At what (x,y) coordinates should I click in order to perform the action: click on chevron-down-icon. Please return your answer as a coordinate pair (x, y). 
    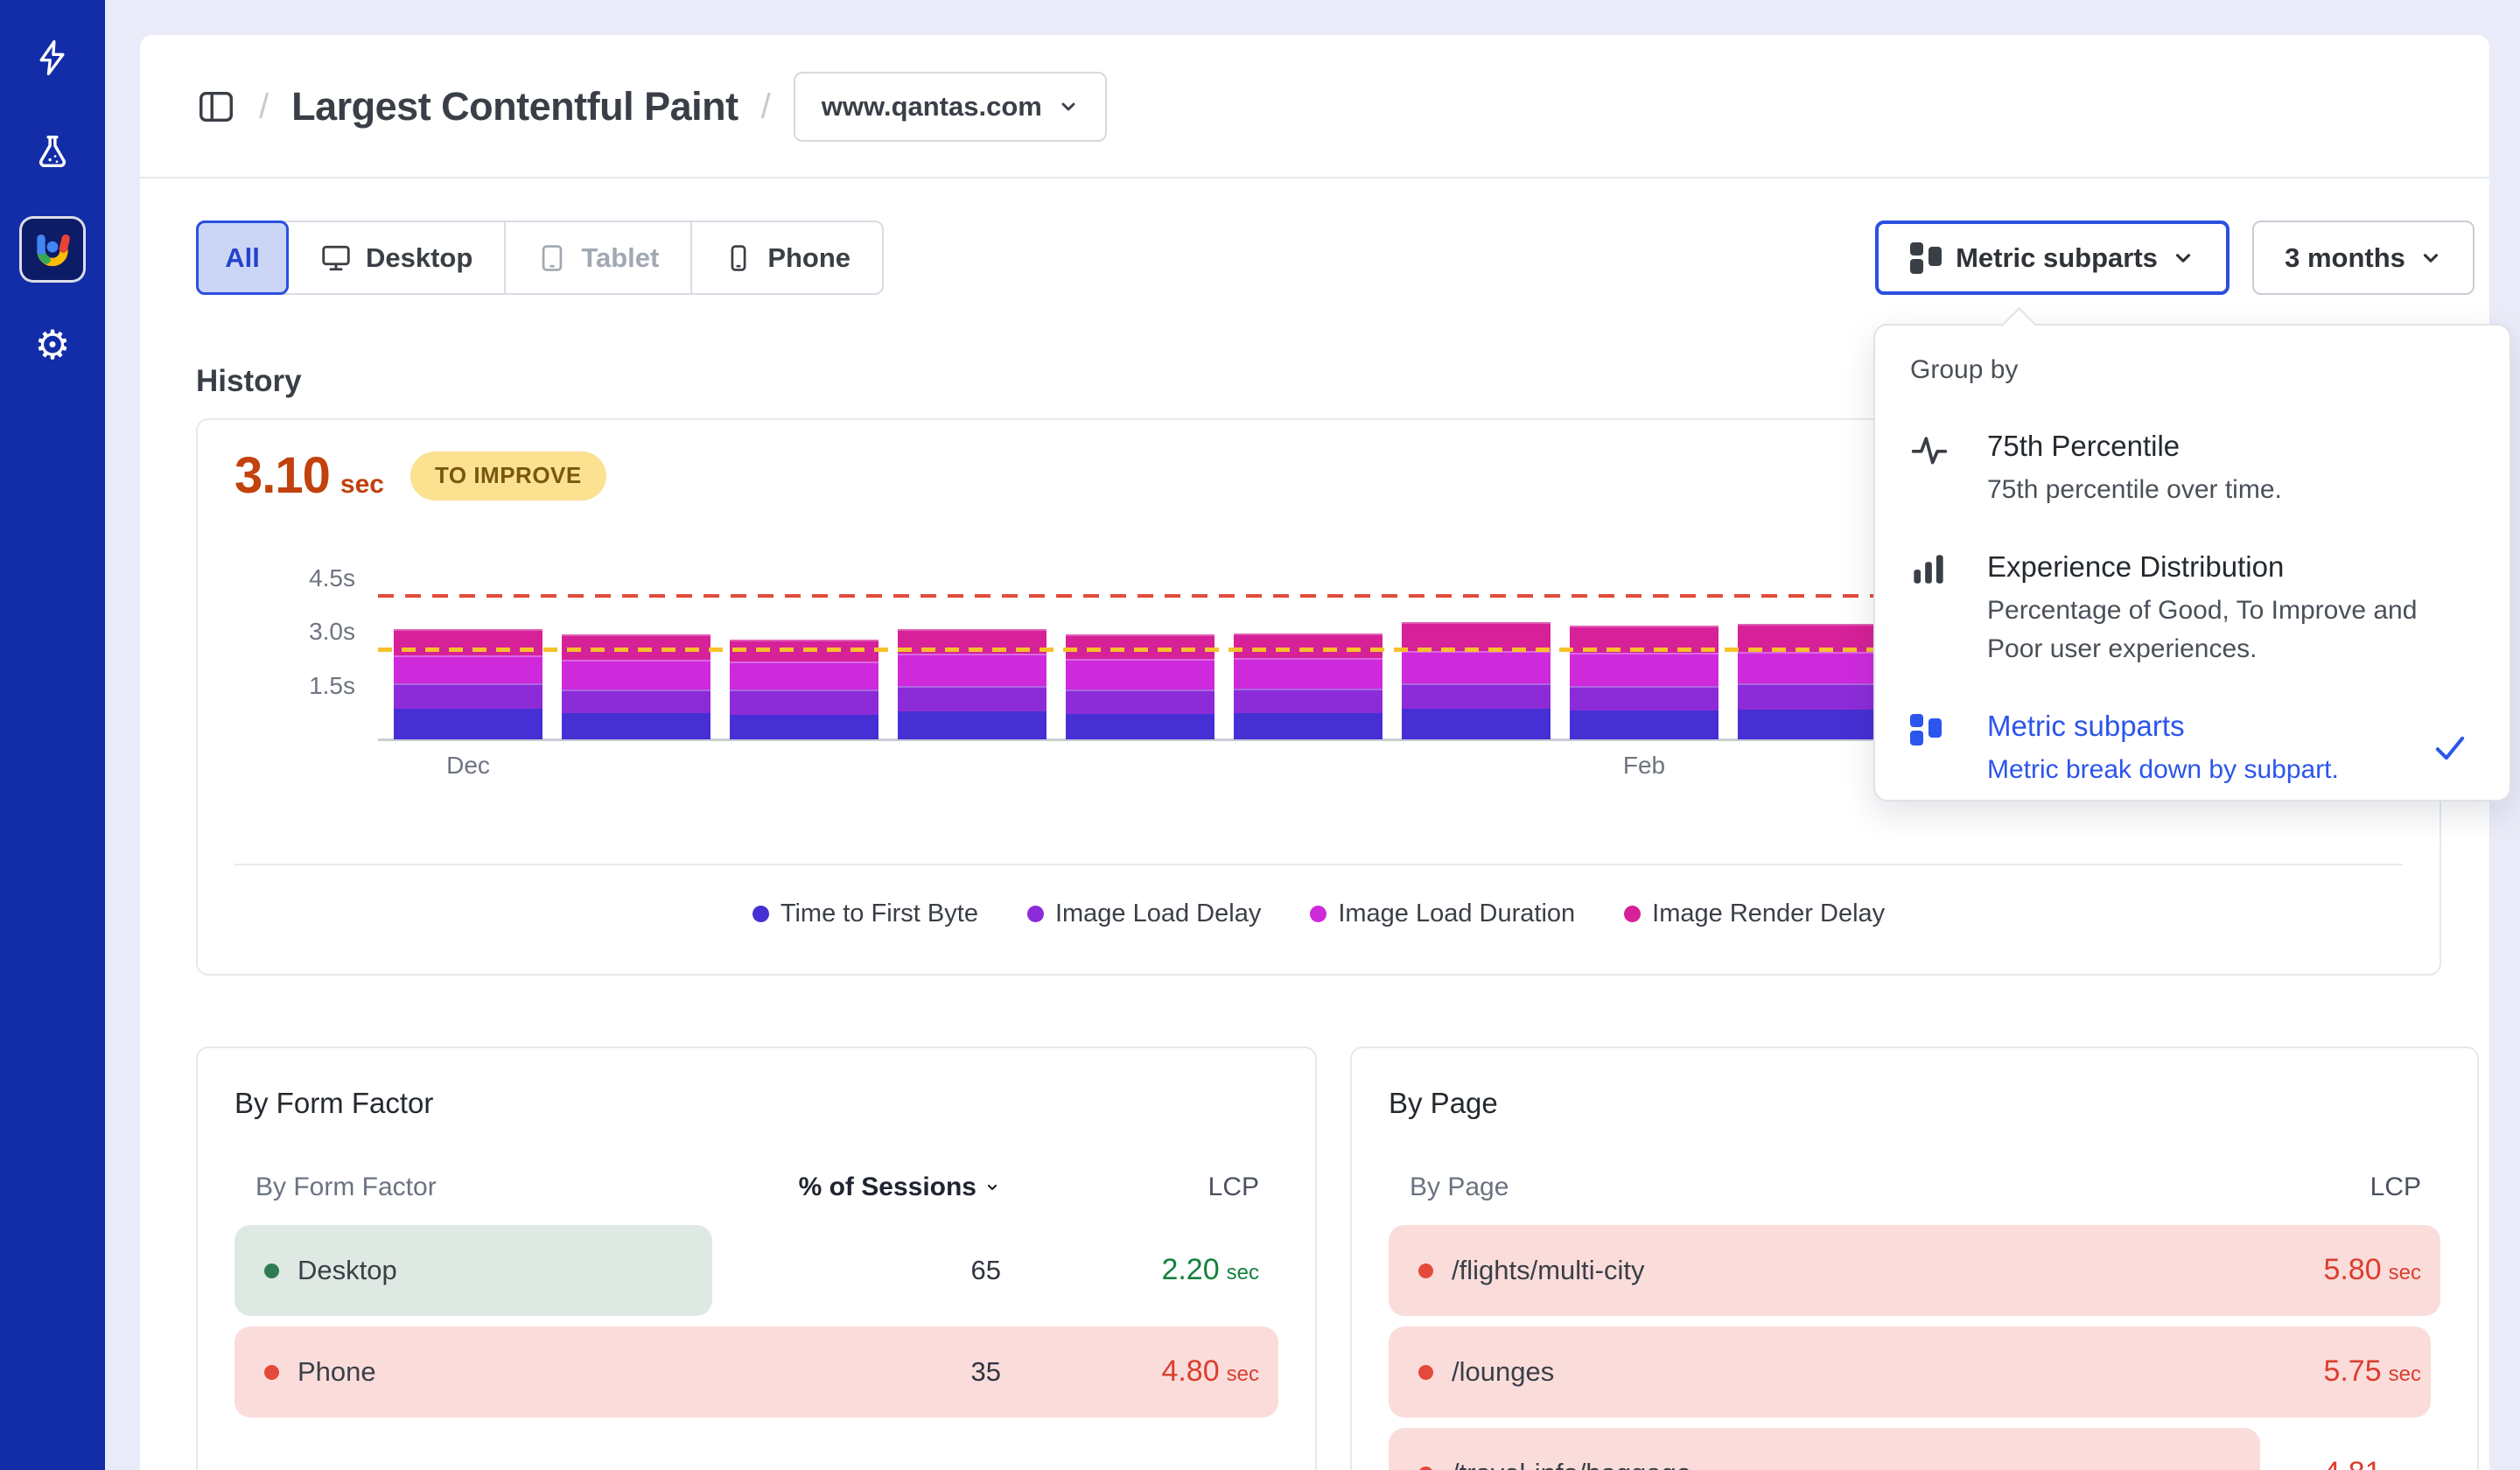
    Looking at the image, I should click on (2430, 258).